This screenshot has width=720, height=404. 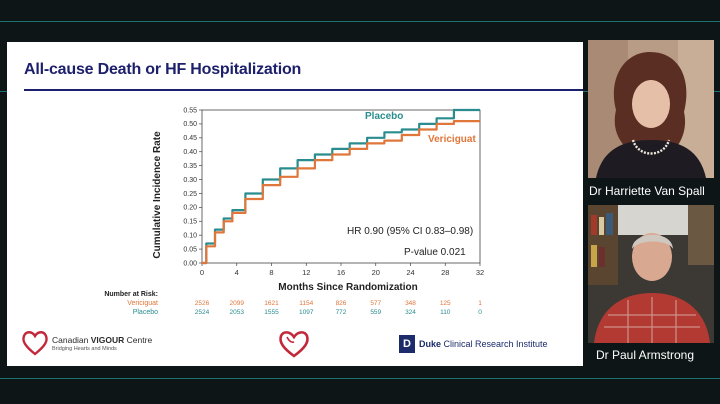 I want to click on duke-logo-mark: D, so click(x=407, y=344).